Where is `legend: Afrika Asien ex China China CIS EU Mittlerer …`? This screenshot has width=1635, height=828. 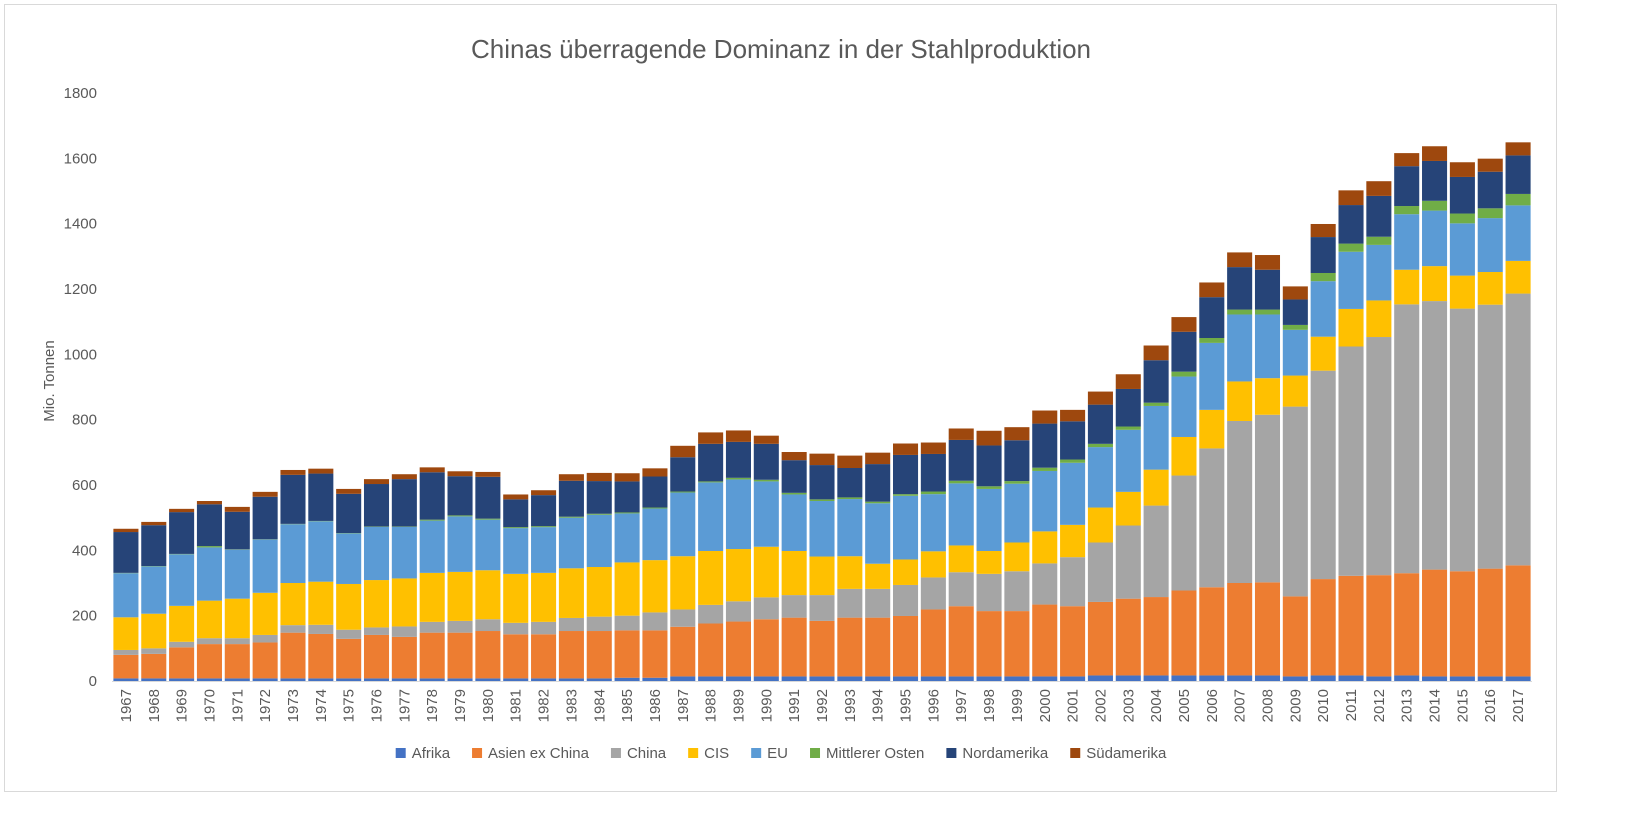 legend: Afrika Asien ex China China CIS EU Mittlerer … is located at coordinates (781, 753).